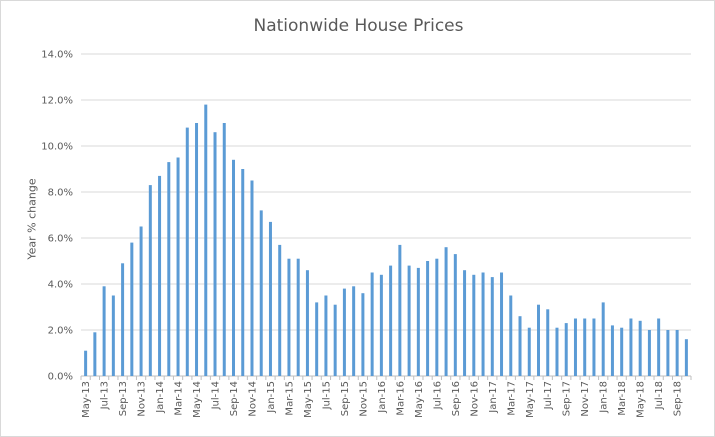 The height and width of the screenshot is (437, 715). Describe the element at coordinates (123, 398) in the screenshot. I see `x-tick-label: Sep-13` at that location.